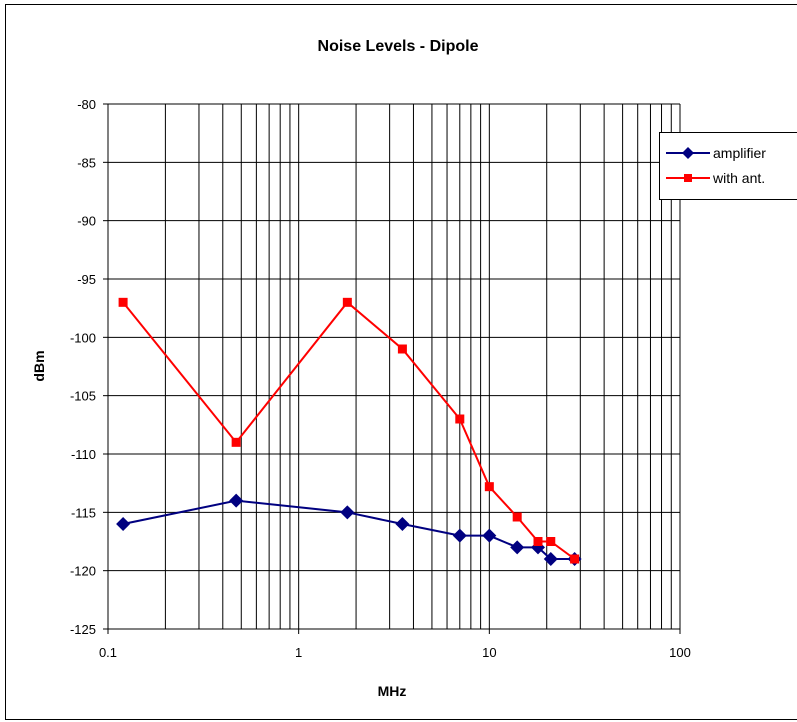 This screenshot has height=722, width=797. Describe the element at coordinates (86, 162) in the screenshot. I see `y-tick-label: -85` at that location.